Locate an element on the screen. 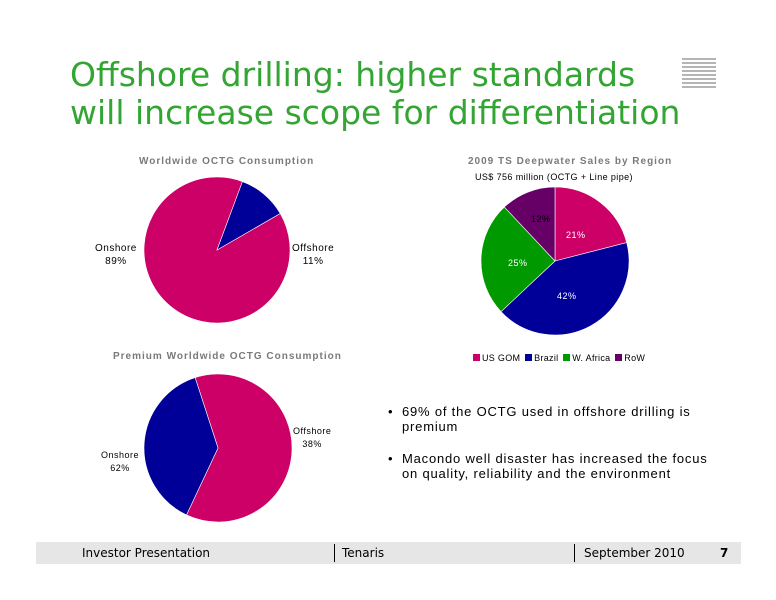 The image size is (776, 600). chart1-pie is located at coordinates (217, 250).